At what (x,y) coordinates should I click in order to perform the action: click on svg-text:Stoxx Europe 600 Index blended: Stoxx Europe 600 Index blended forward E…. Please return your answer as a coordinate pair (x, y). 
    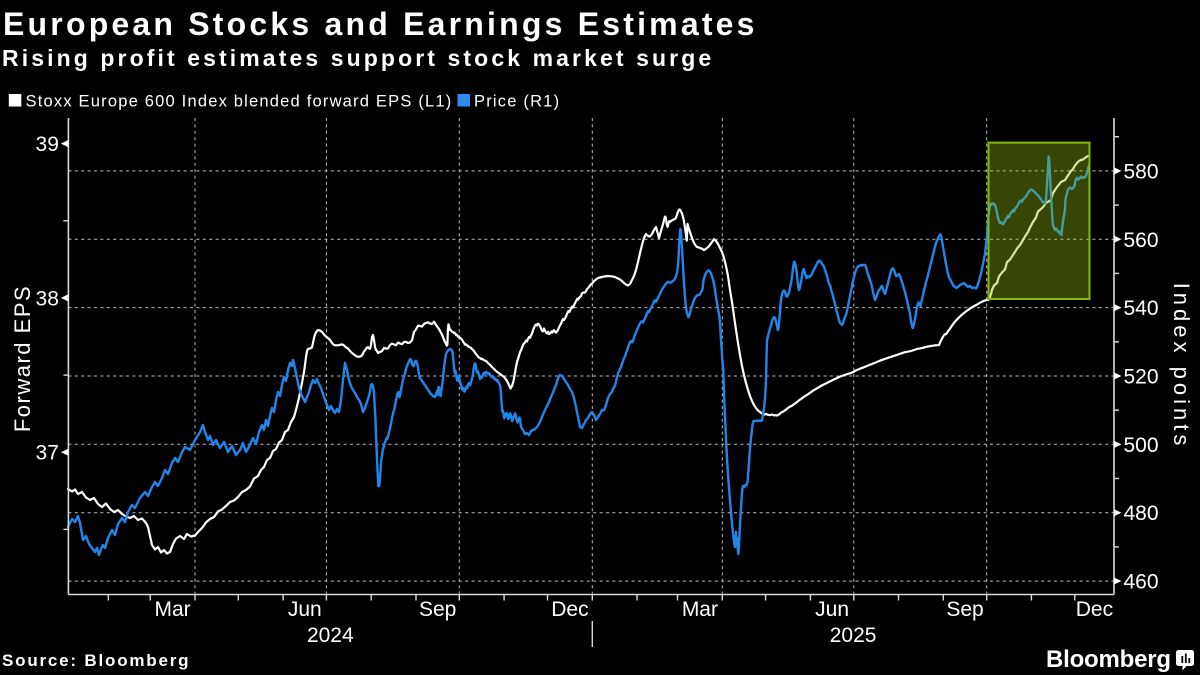
    Looking at the image, I should click on (239, 102).